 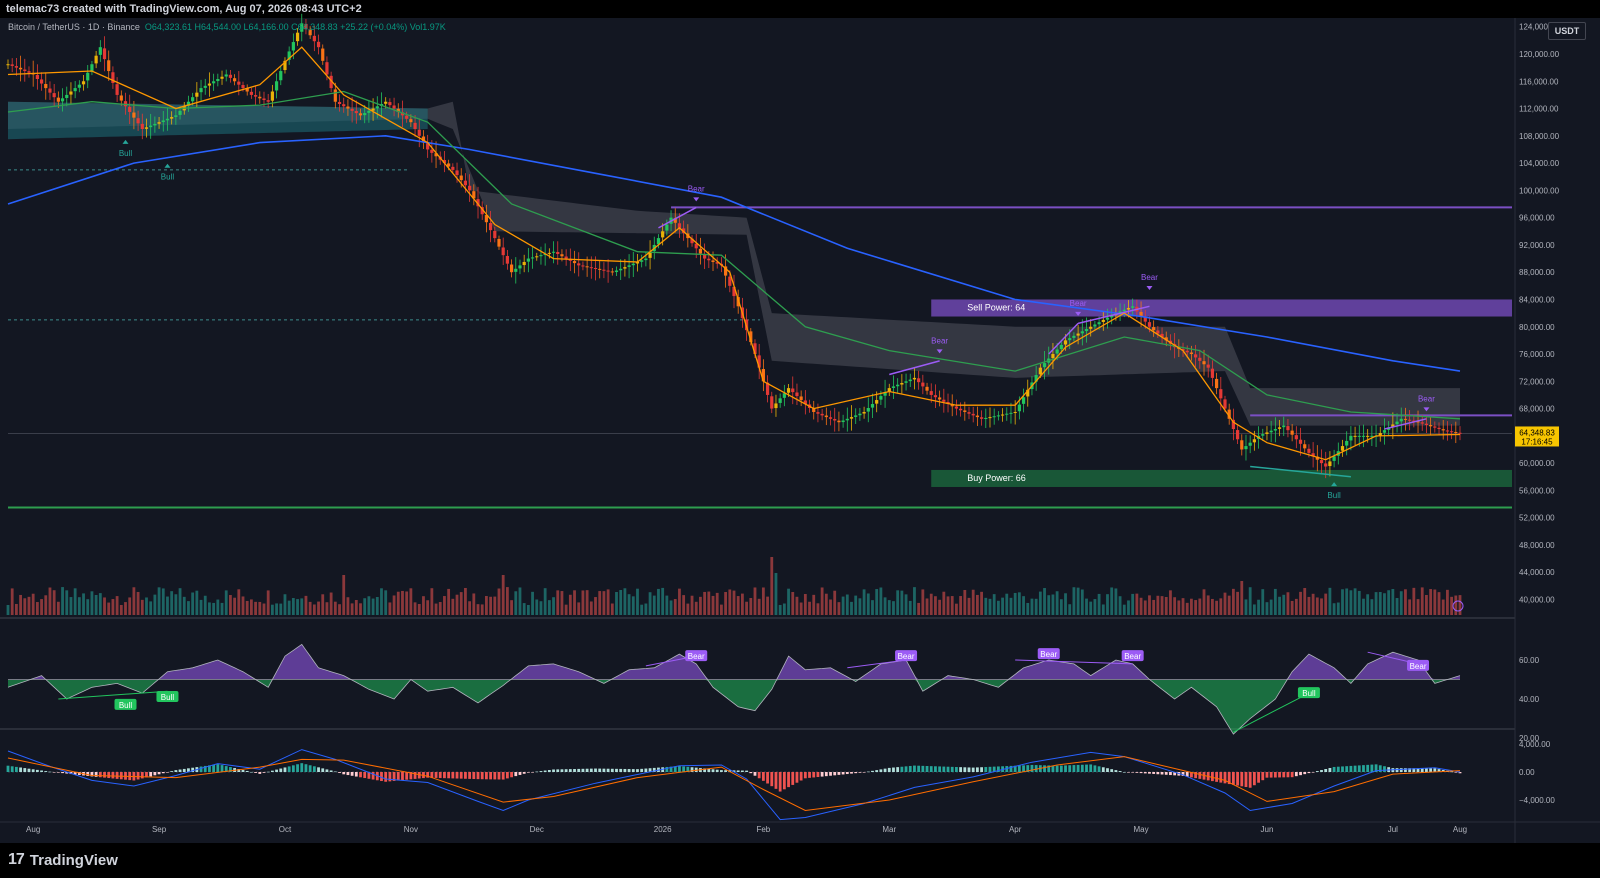 What do you see at coordinates (1567, 31) in the screenshot?
I see `currency-badge: USDT` at bounding box center [1567, 31].